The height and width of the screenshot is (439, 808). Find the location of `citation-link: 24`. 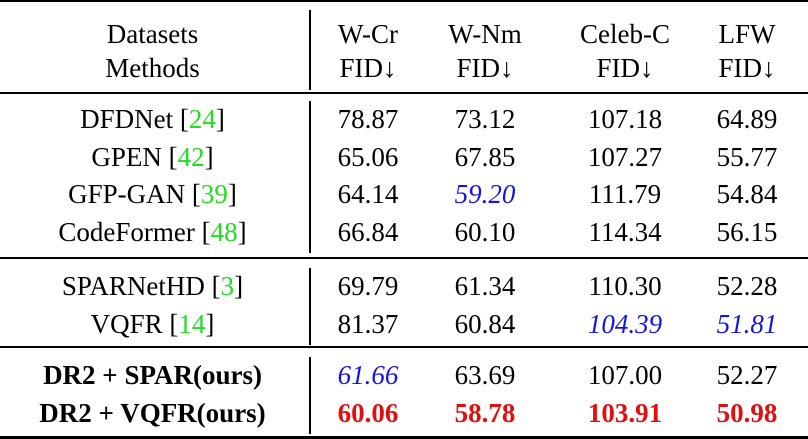

citation-link: 24 is located at coordinates (202, 119).